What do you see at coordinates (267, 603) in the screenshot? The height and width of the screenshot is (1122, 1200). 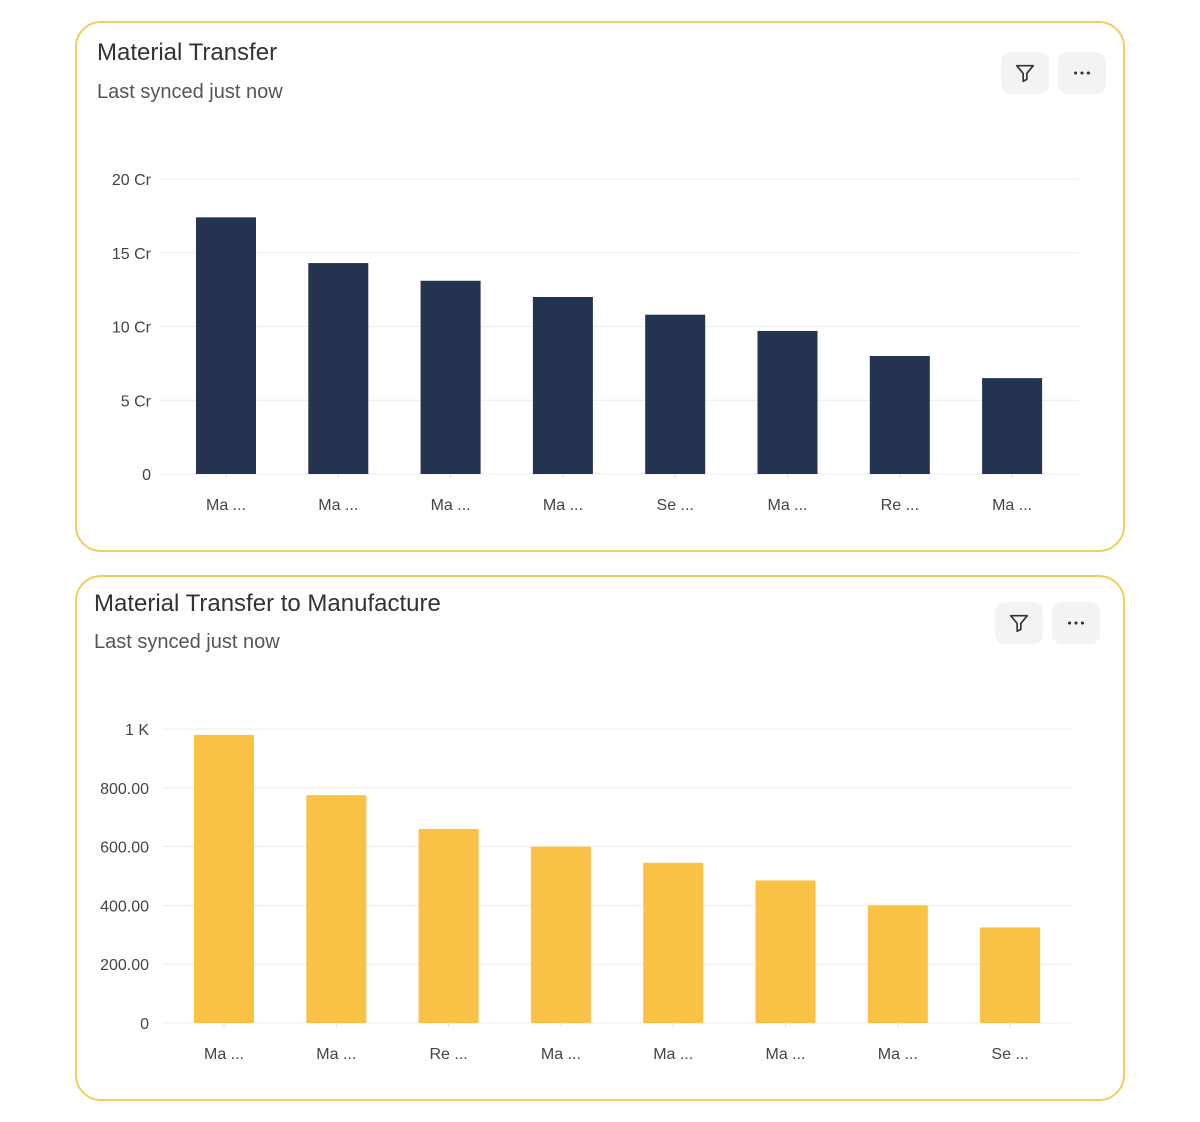 I see `card-title: Material Transfer to Manufacture` at bounding box center [267, 603].